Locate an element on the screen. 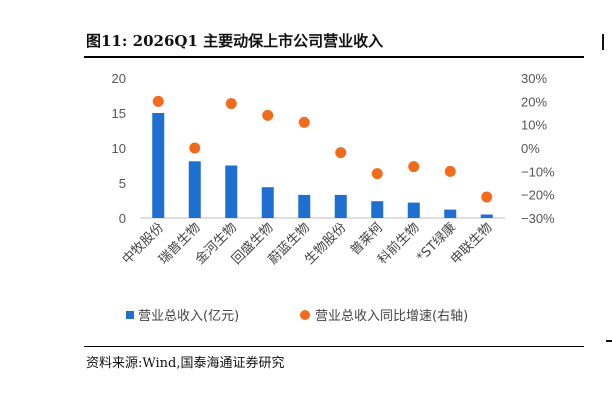 This screenshot has width=612, height=402. title-divider is located at coordinates (334, 57).